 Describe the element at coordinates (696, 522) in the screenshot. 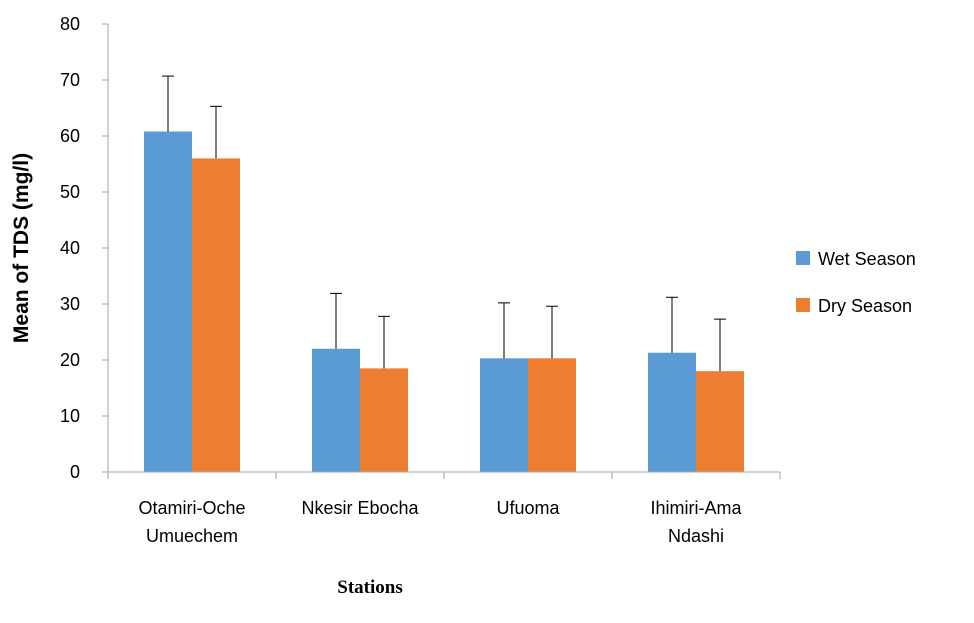

I see `category-label: Ihimiri-Ama Ndashi` at that location.